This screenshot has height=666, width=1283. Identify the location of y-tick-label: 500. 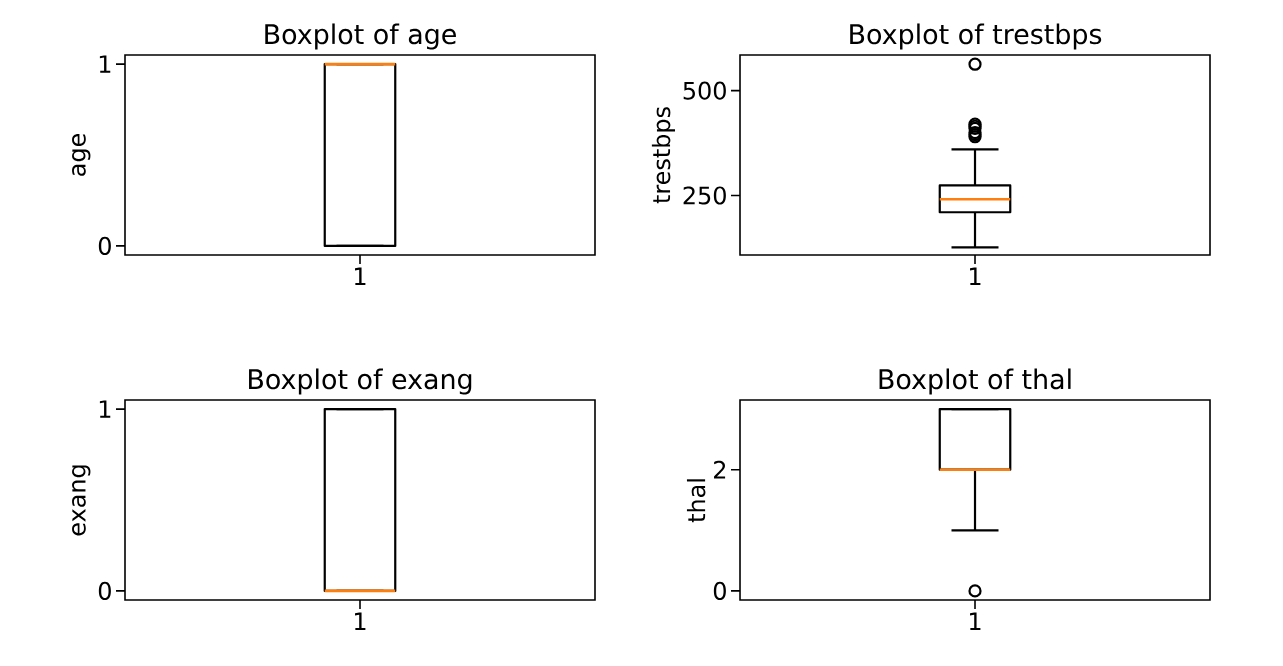
(704, 90).